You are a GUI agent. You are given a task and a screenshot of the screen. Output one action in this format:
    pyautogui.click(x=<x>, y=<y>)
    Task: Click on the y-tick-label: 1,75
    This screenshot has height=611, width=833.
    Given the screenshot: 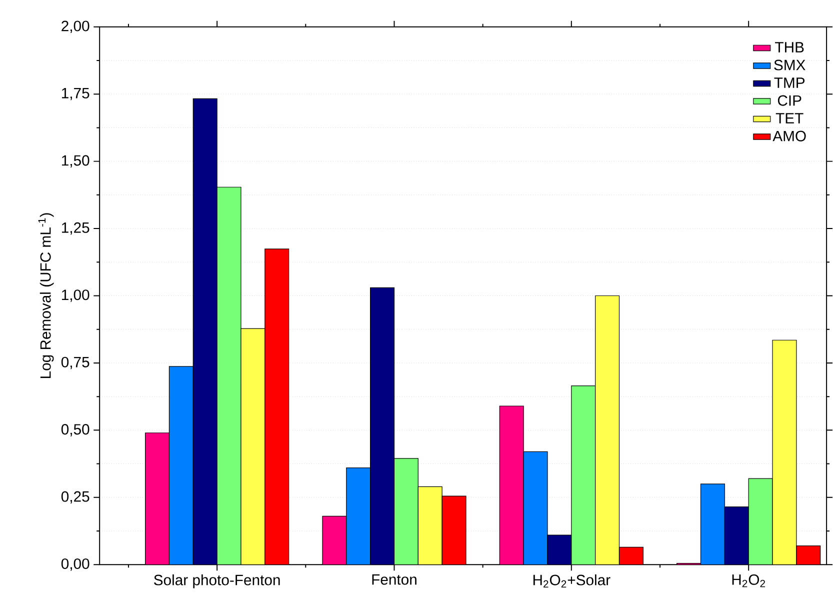 What is the action you would take?
    pyautogui.click(x=76, y=94)
    